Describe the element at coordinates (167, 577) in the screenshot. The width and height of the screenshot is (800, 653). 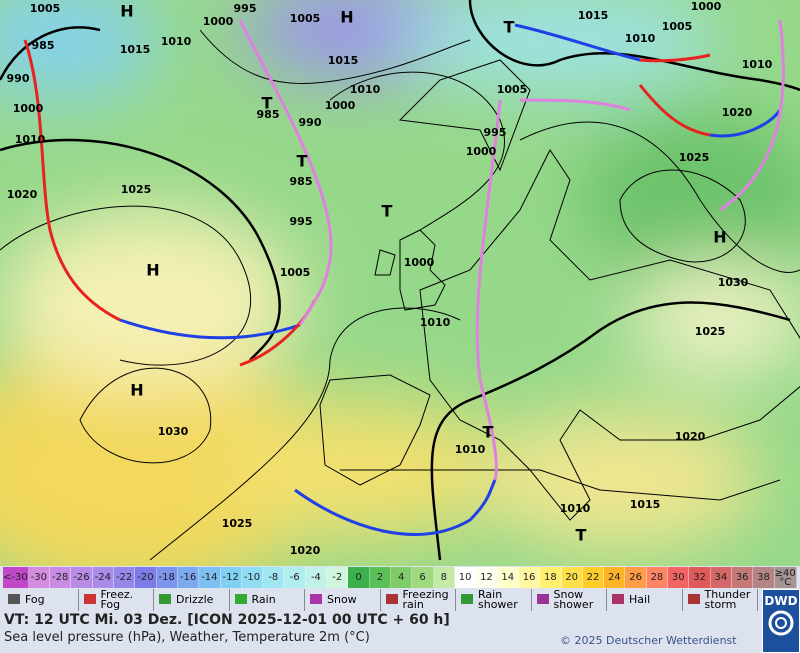
I see `scale-cell: -18` at that location.